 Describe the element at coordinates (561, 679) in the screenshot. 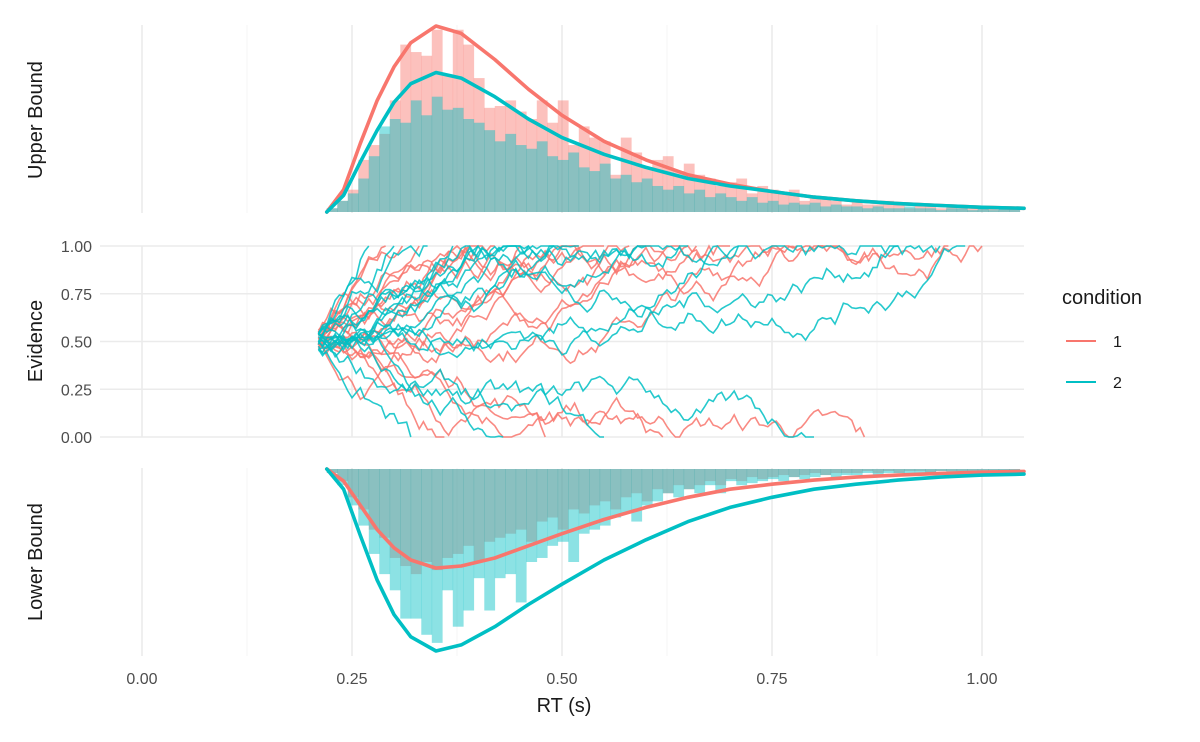

I see `x-tick-label: 0.50` at that location.